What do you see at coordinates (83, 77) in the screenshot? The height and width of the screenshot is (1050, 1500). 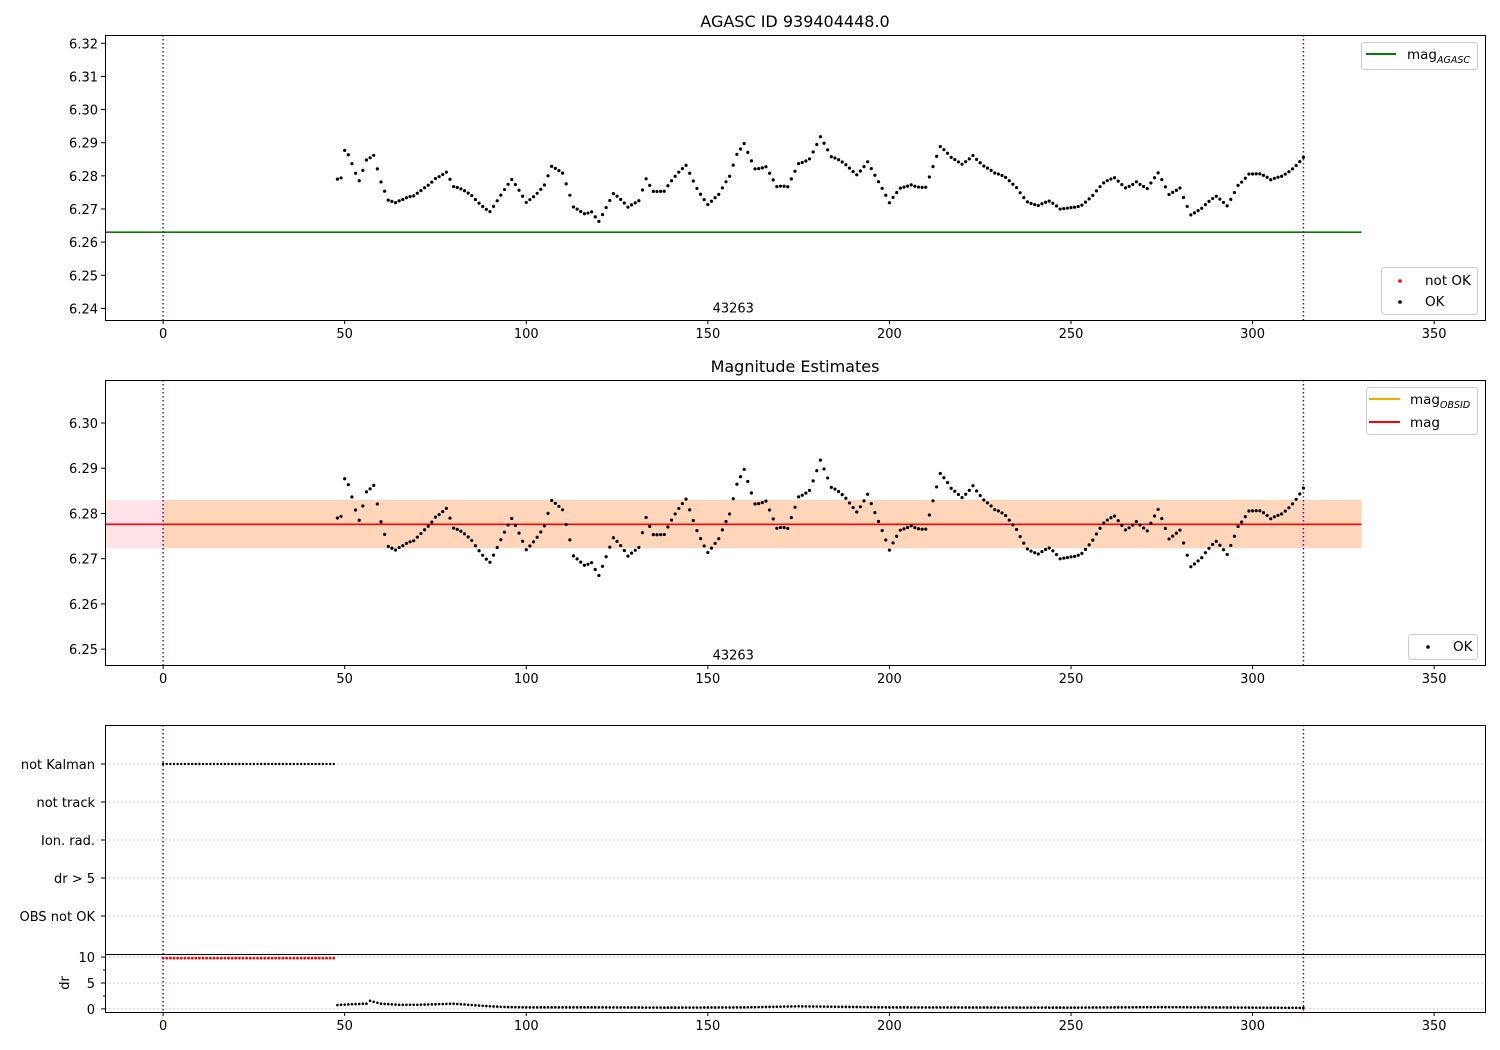 I see `agasc-y-tick-label: 6.31` at bounding box center [83, 77].